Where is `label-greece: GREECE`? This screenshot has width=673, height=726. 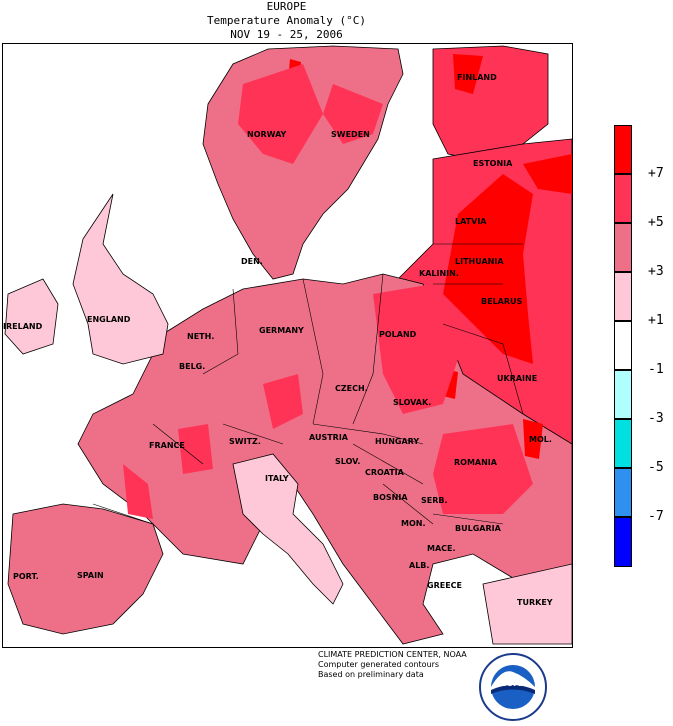 label-greece: GREECE is located at coordinates (444, 585).